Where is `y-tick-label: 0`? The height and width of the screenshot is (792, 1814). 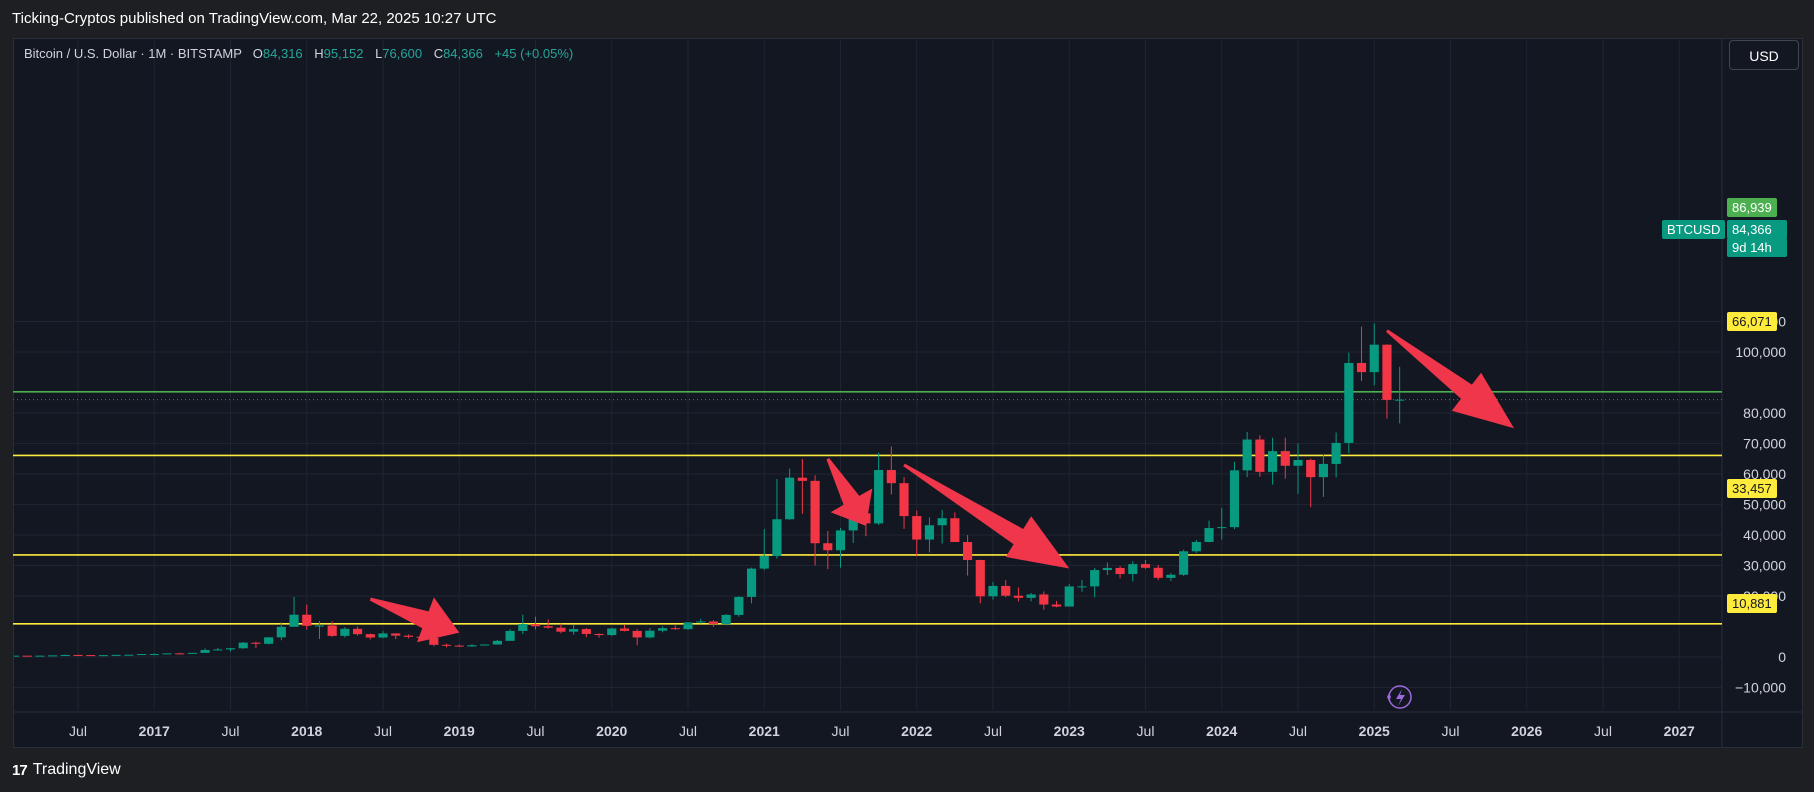
y-tick-label: 0 is located at coordinates (1782, 657).